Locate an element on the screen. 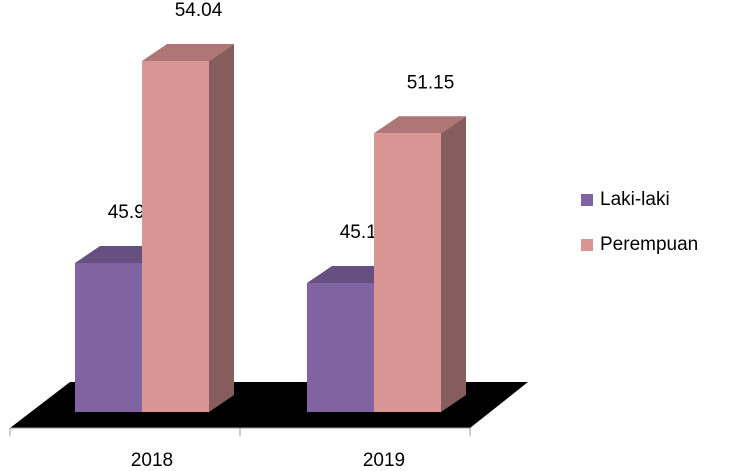 This screenshot has width=731, height=471. legend-label: Laki-laki is located at coordinates (635, 199).